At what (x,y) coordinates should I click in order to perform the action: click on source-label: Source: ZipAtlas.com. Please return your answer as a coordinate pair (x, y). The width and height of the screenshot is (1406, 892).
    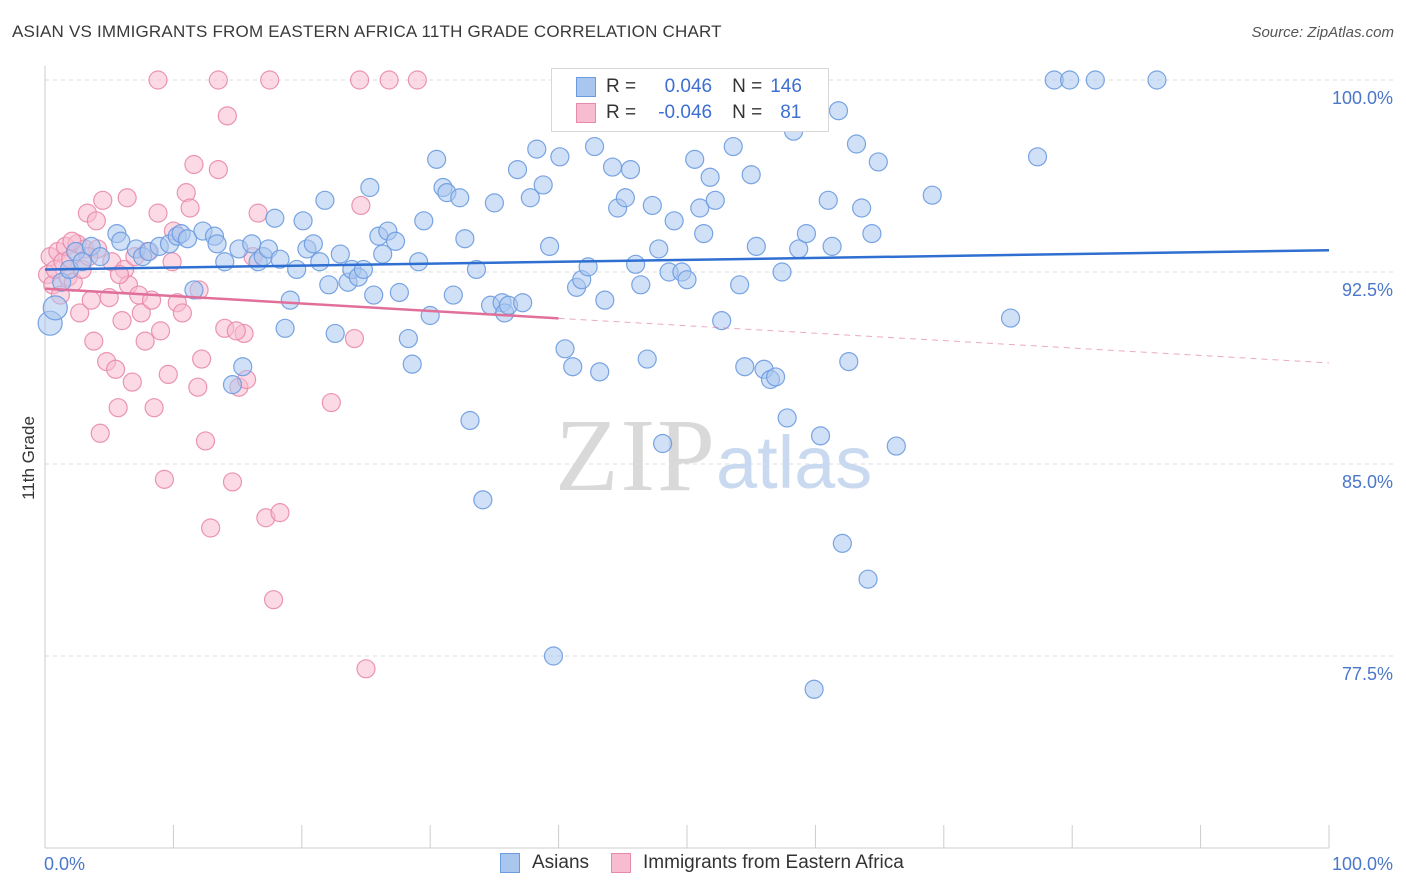
    Looking at the image, I should click on (1322, 32).